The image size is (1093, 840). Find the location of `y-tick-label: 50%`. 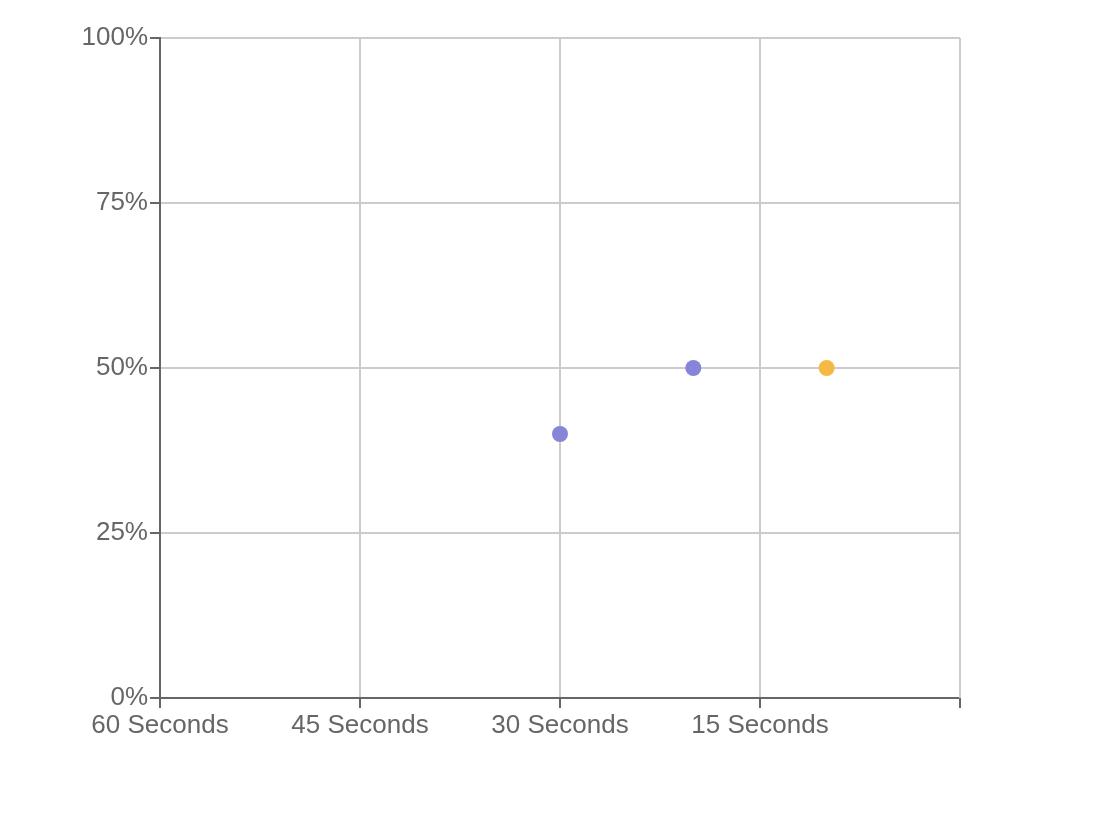

y-tick-label: 50% is located at coordinates (121, 366).